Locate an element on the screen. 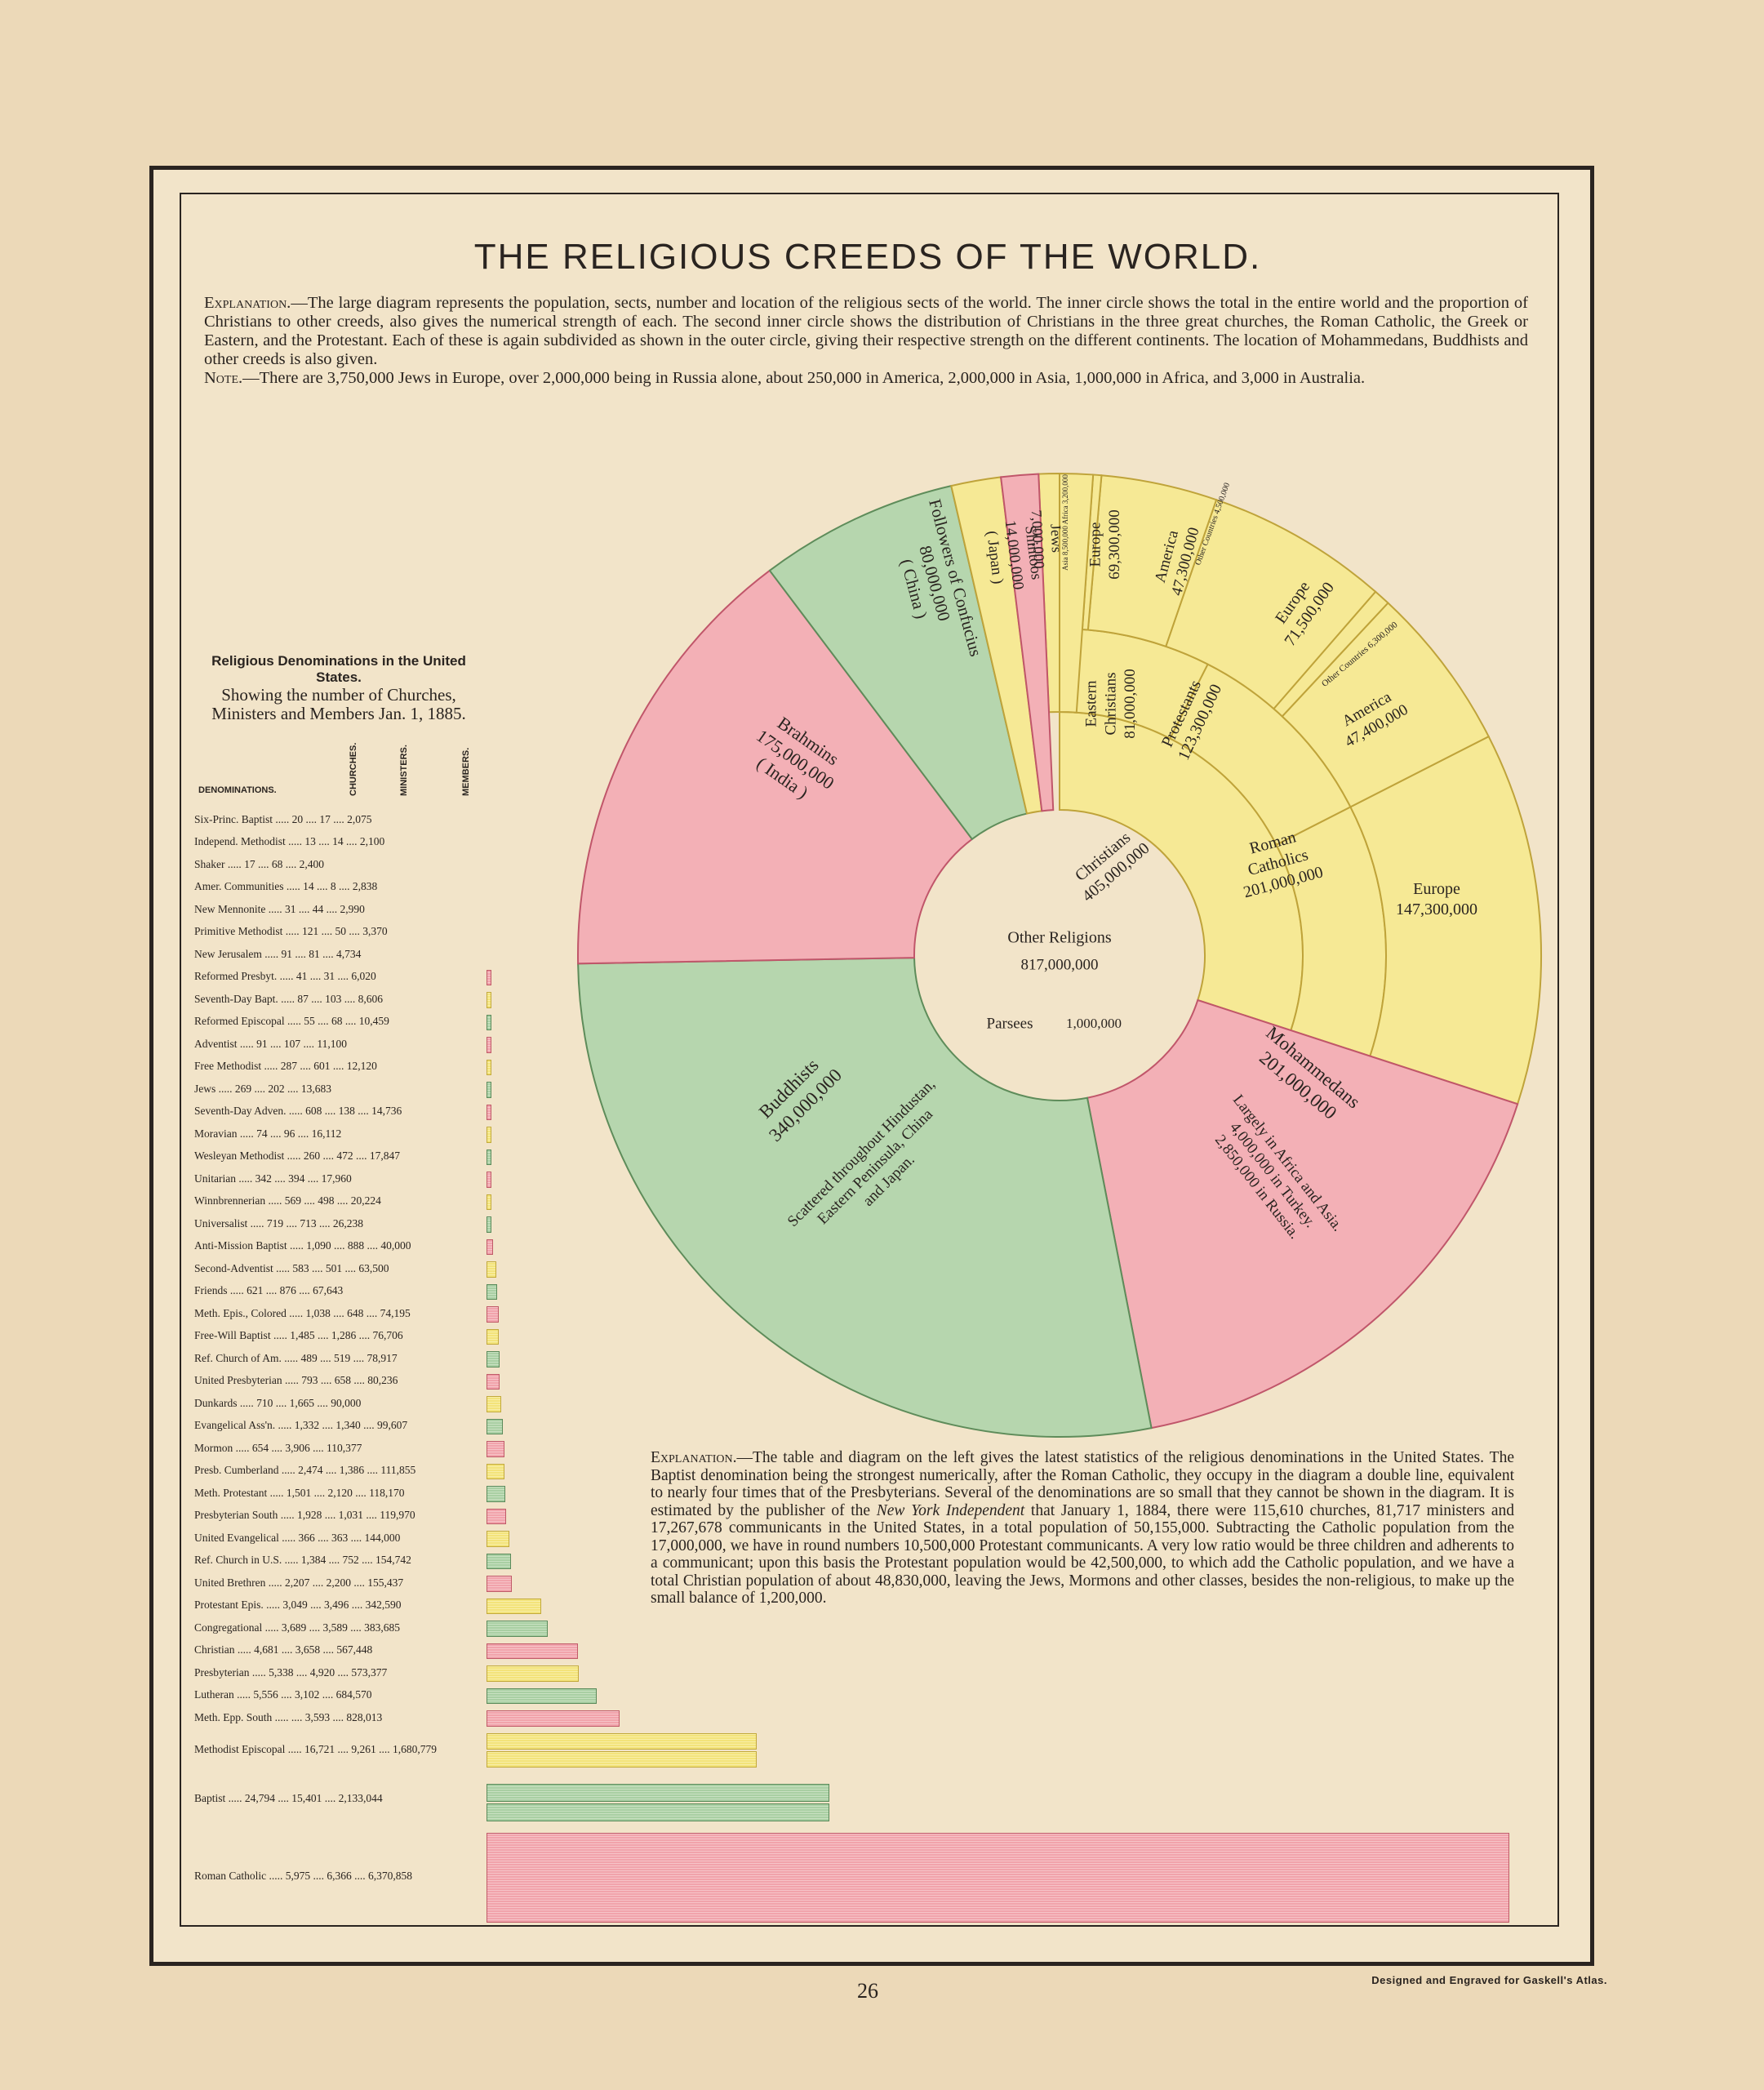  members-value: 155,437 is located at coordinates (385, 1582).